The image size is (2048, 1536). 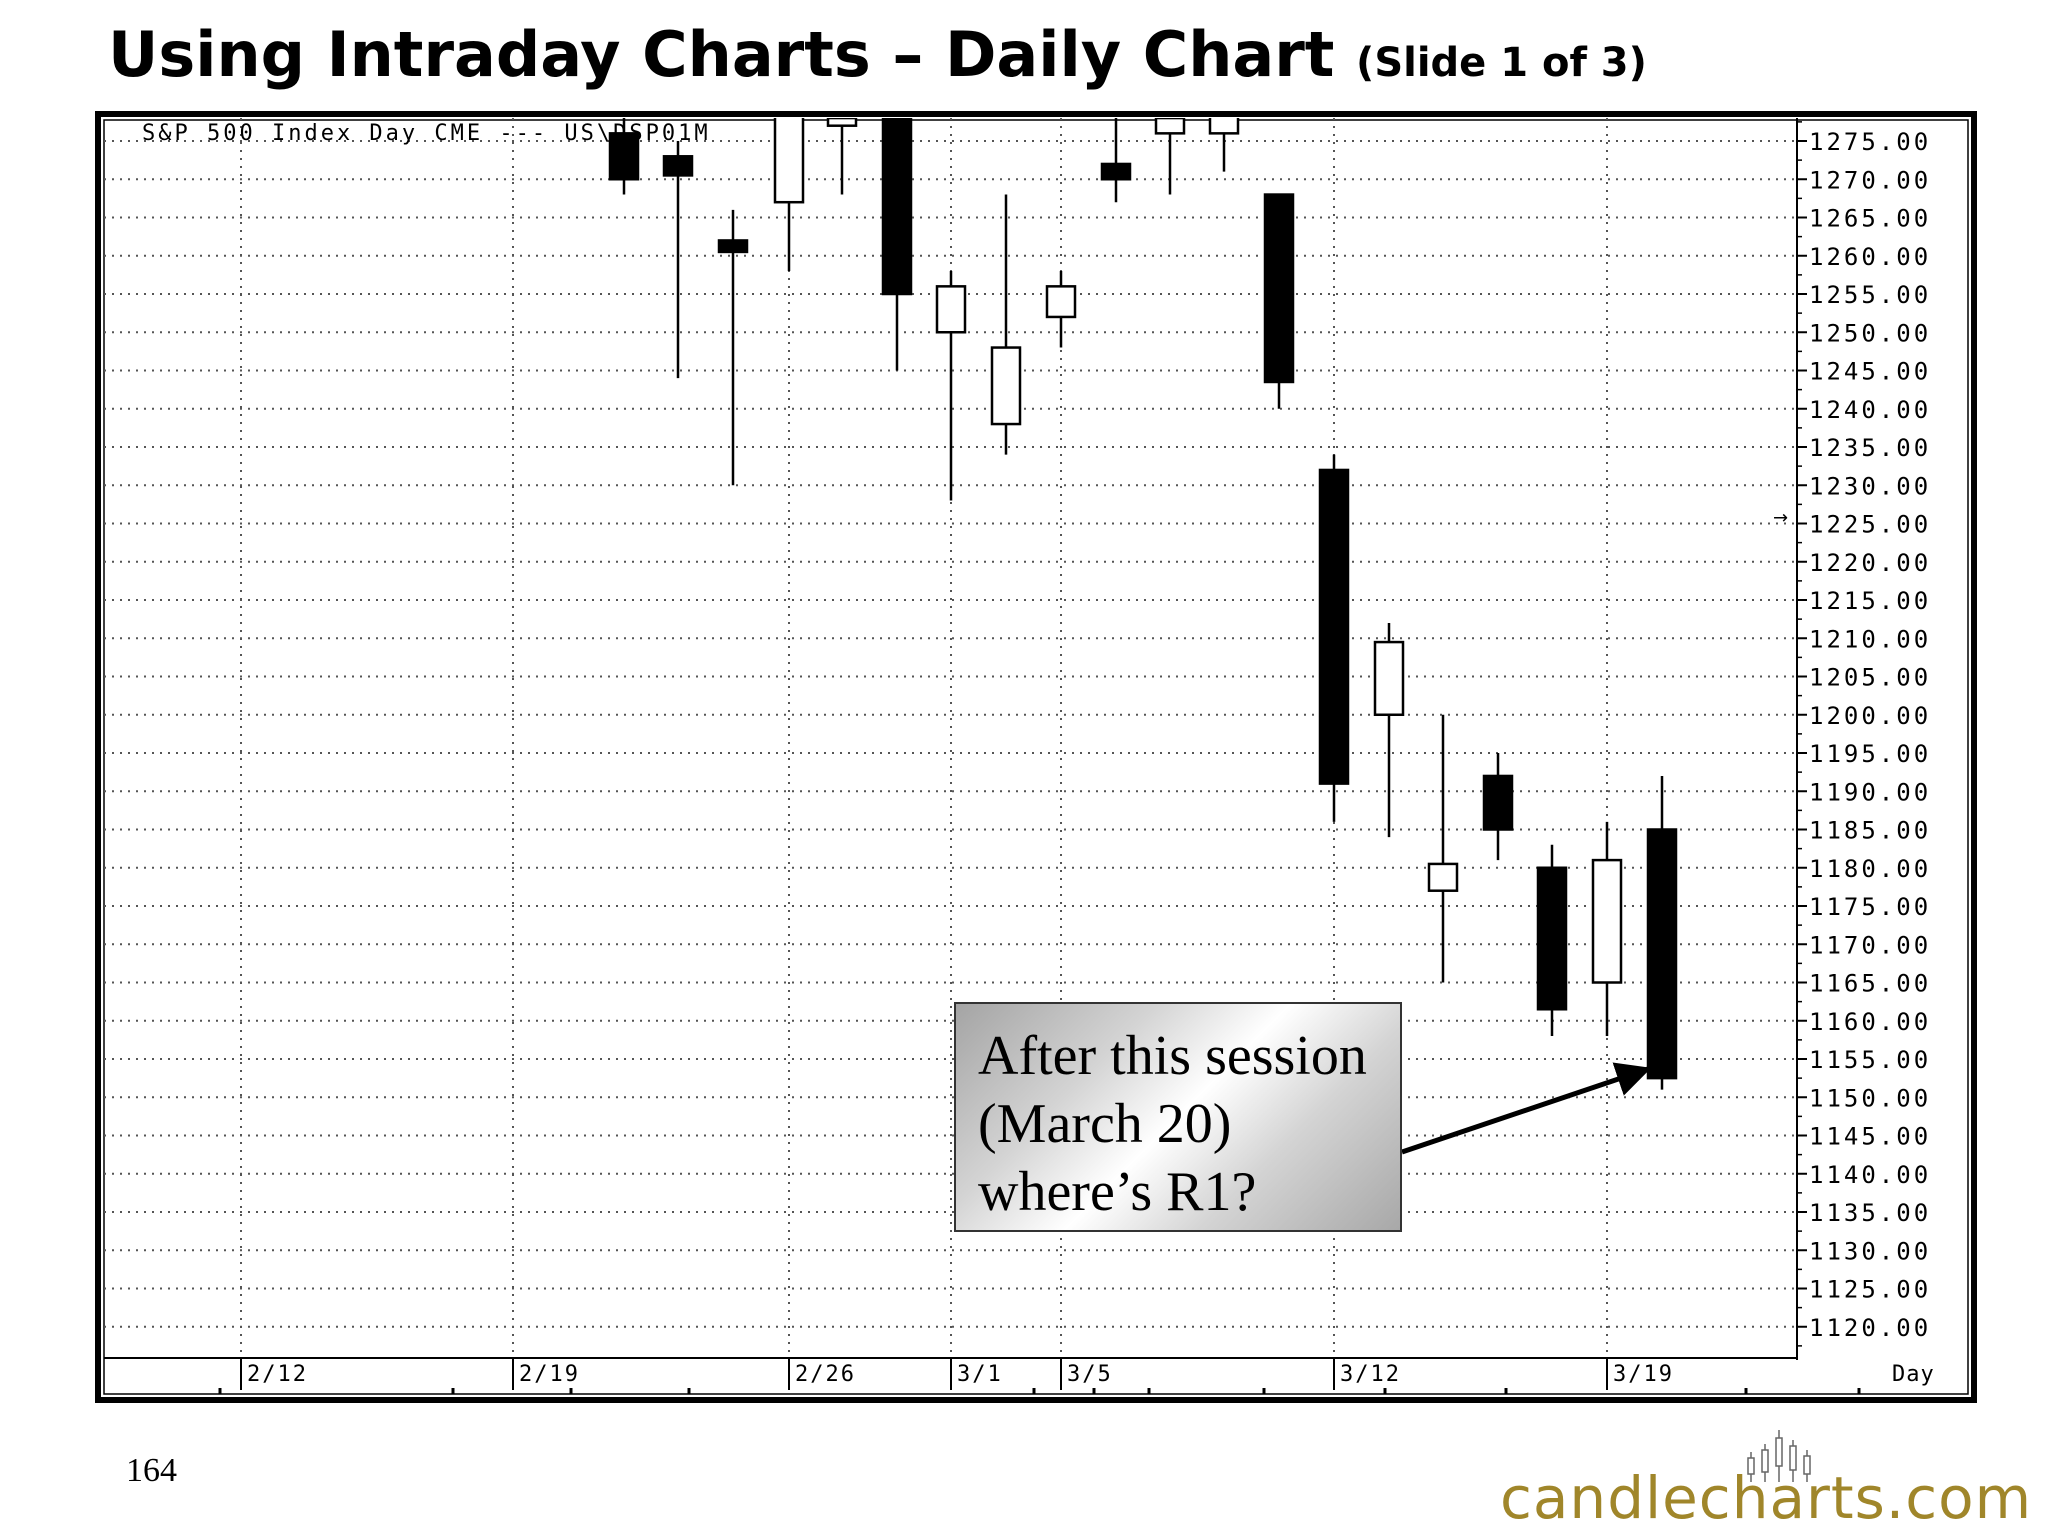 What do you see at coordinates (1870, 678) in the screenshot?
I see `price-tick-label: 1205.00` at bounding box center [1870, 678].